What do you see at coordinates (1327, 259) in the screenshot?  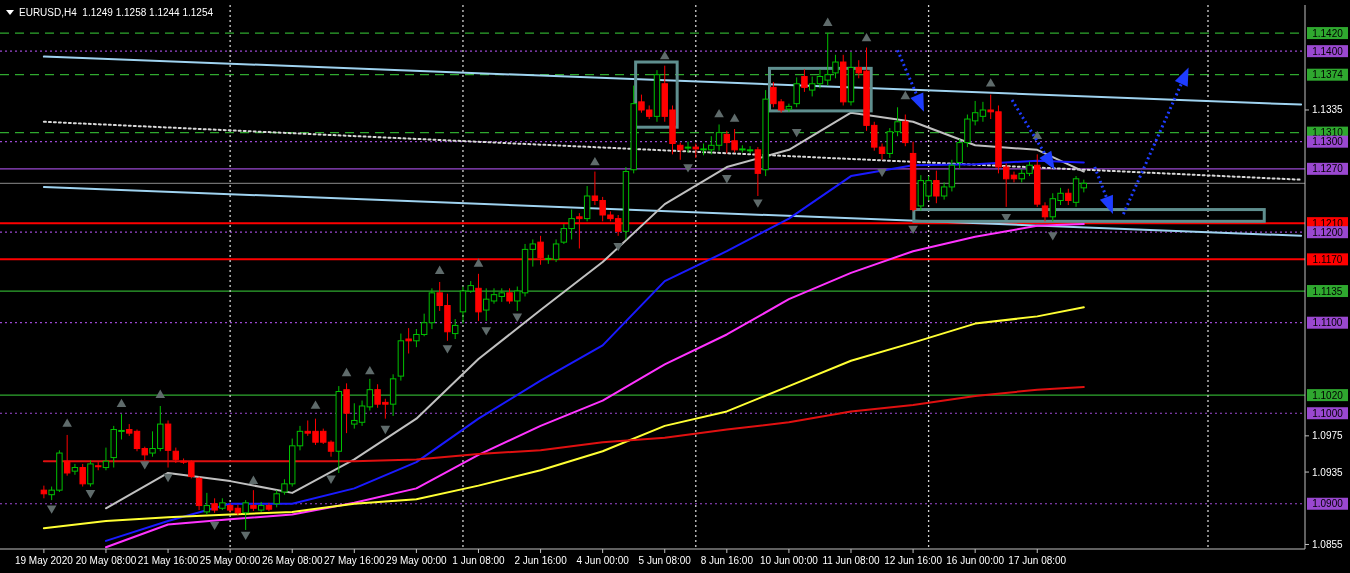 I see `ref-line-label: 1.1170` at bounding box center [1327, 259].